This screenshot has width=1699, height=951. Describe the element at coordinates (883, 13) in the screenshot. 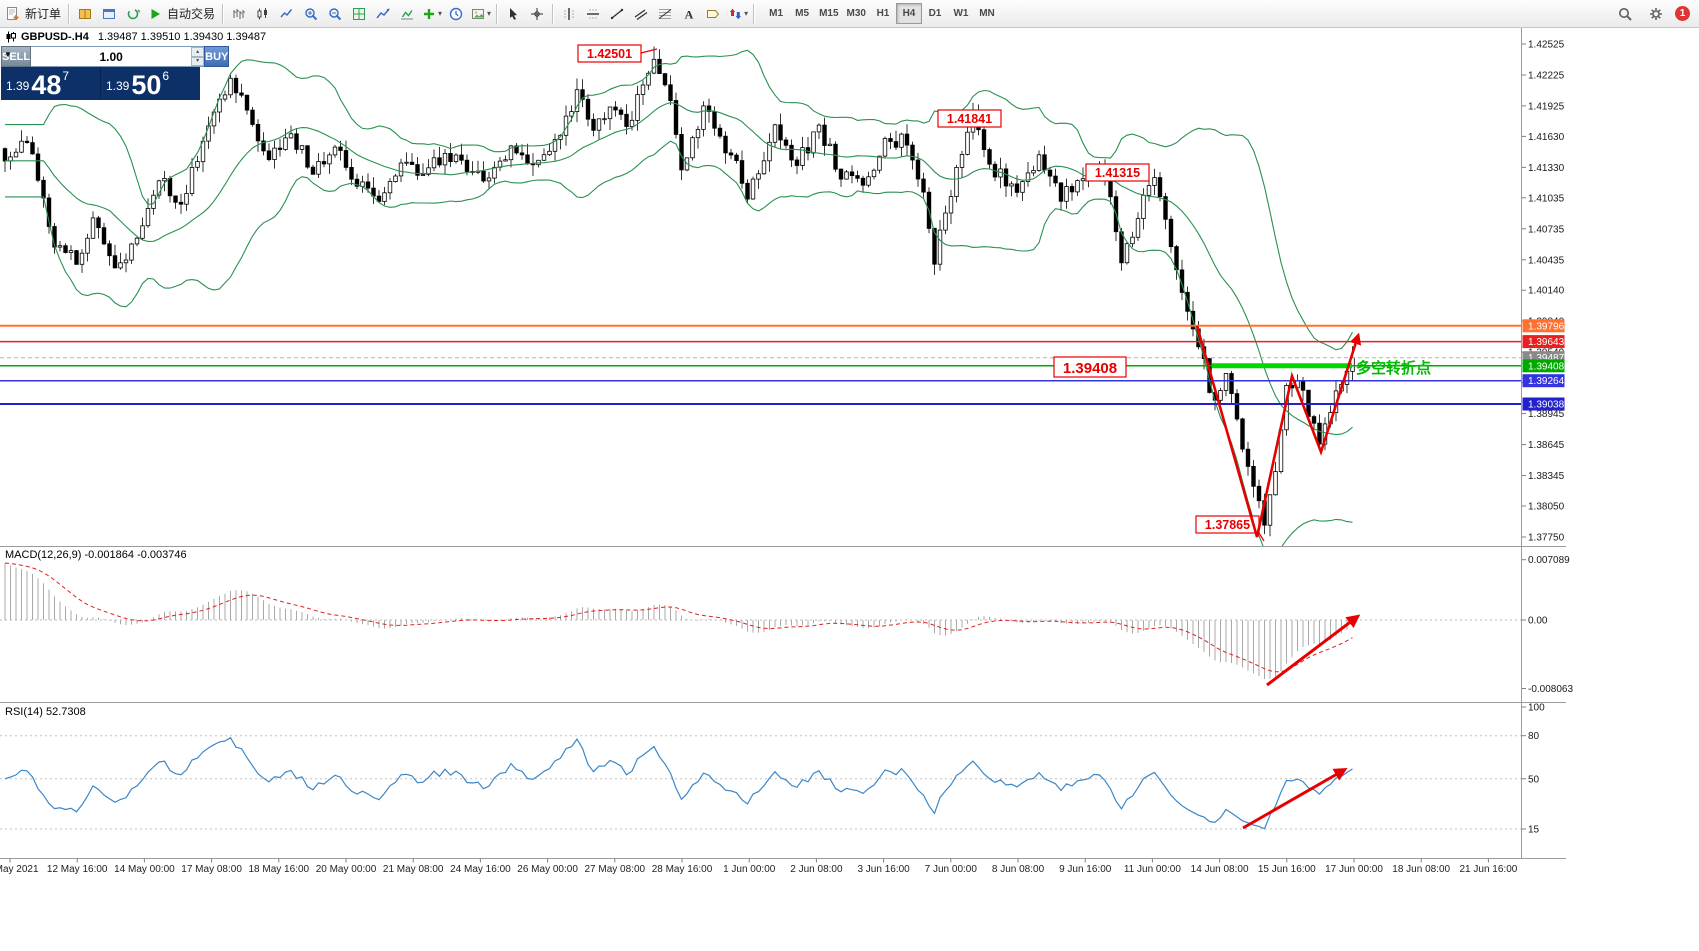

I see `timeframe-h1: H1` at that location.